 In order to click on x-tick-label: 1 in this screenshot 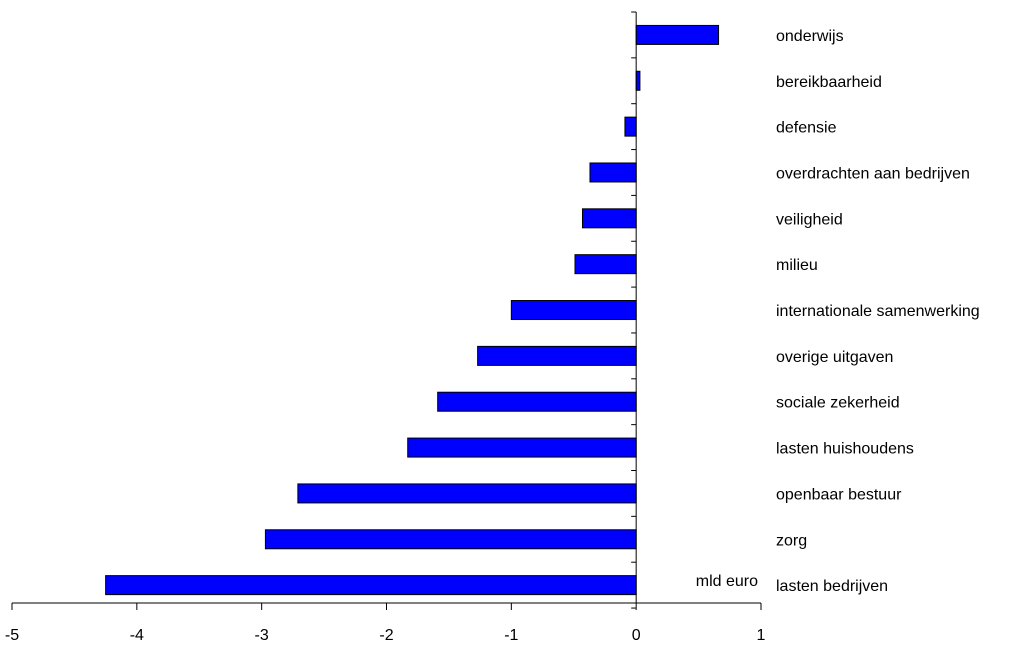, I will do `click(761, 635)`.